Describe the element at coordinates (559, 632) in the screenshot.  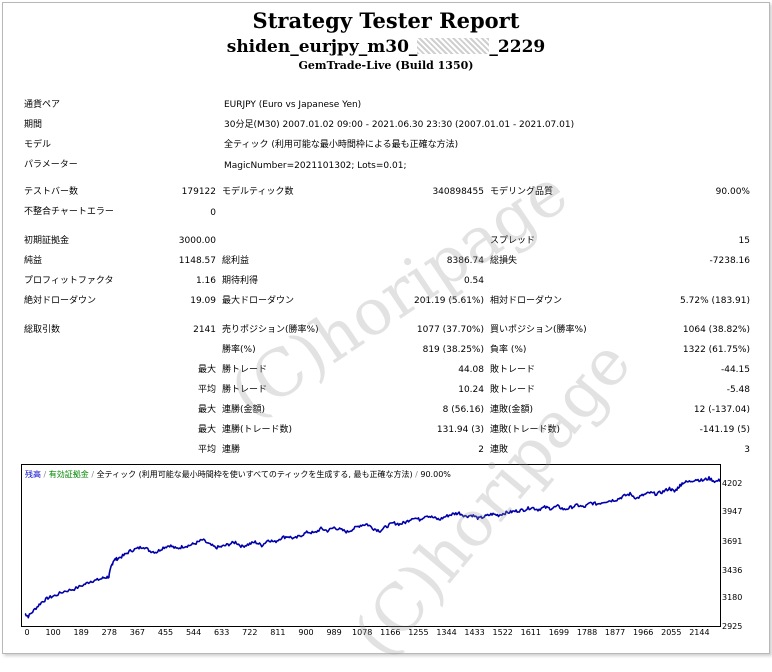
I see `x-tick-label: 1699` at that location.